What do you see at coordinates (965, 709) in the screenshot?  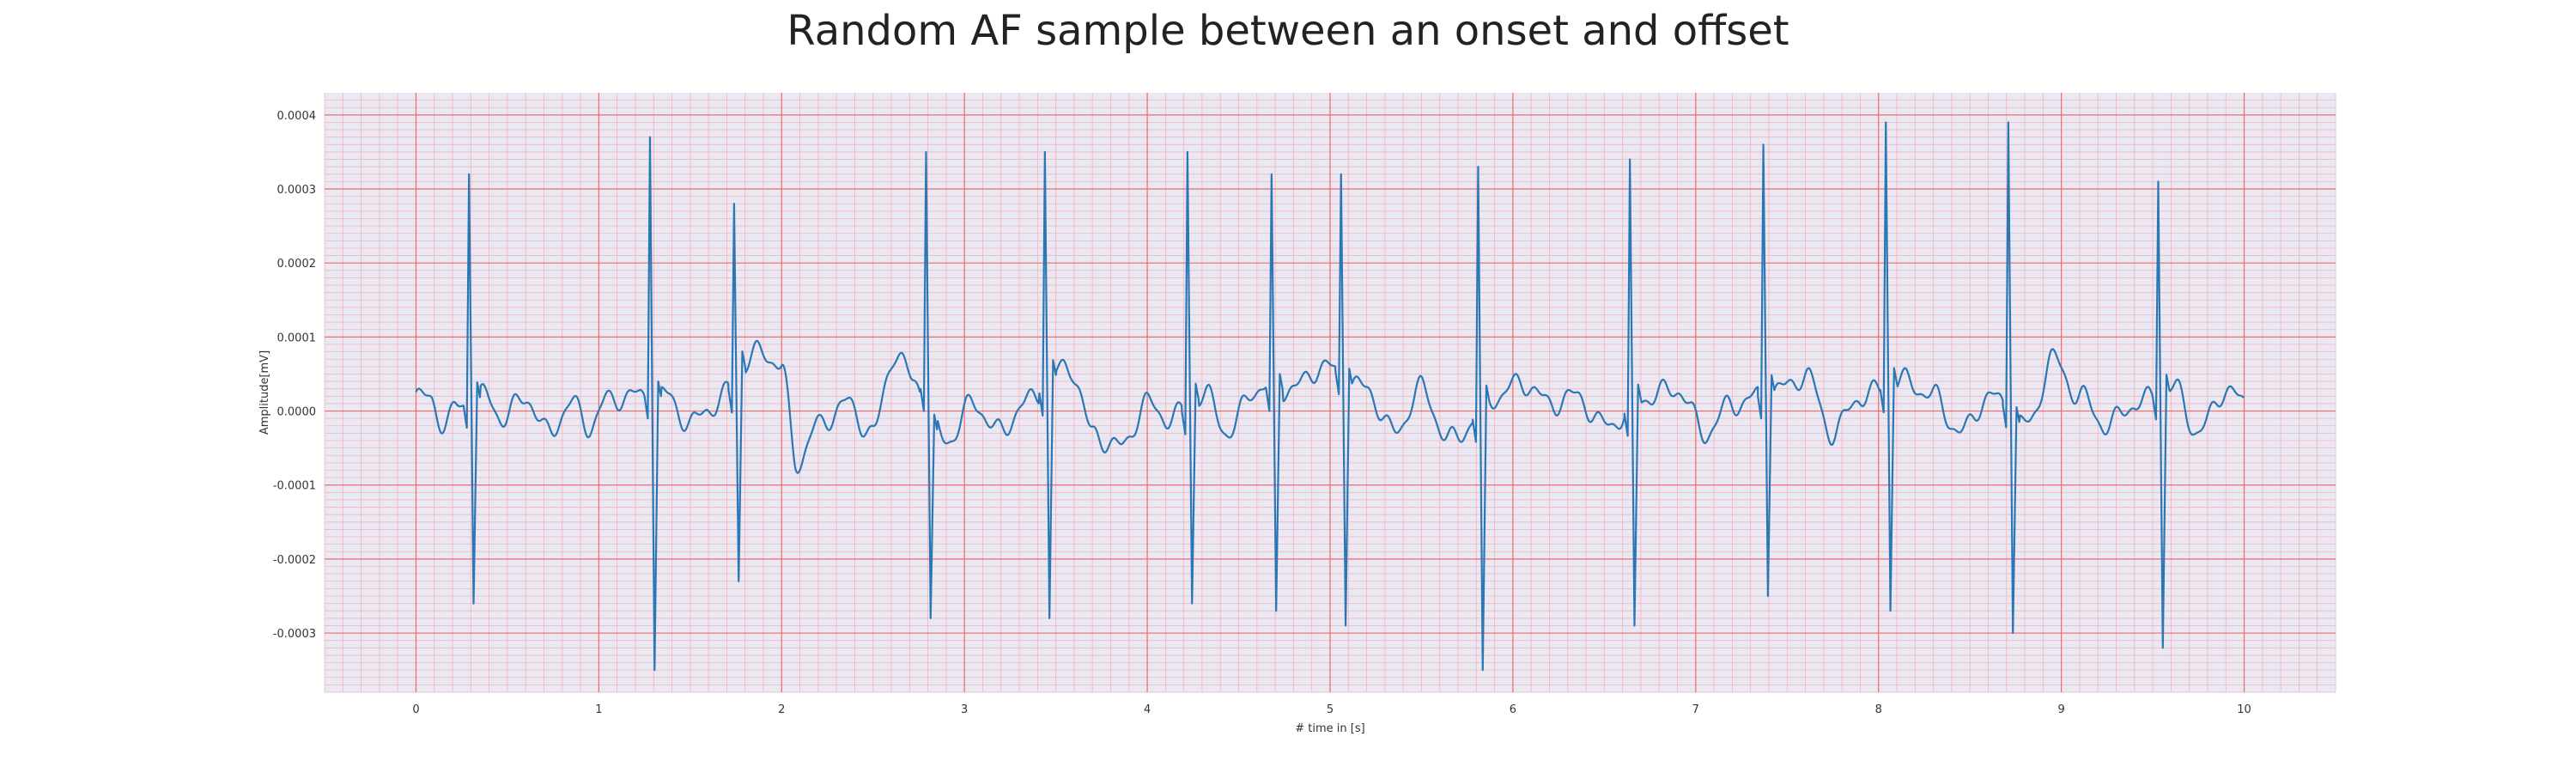 I see `x-tick-label: 3` at bounding box center [965, 709].